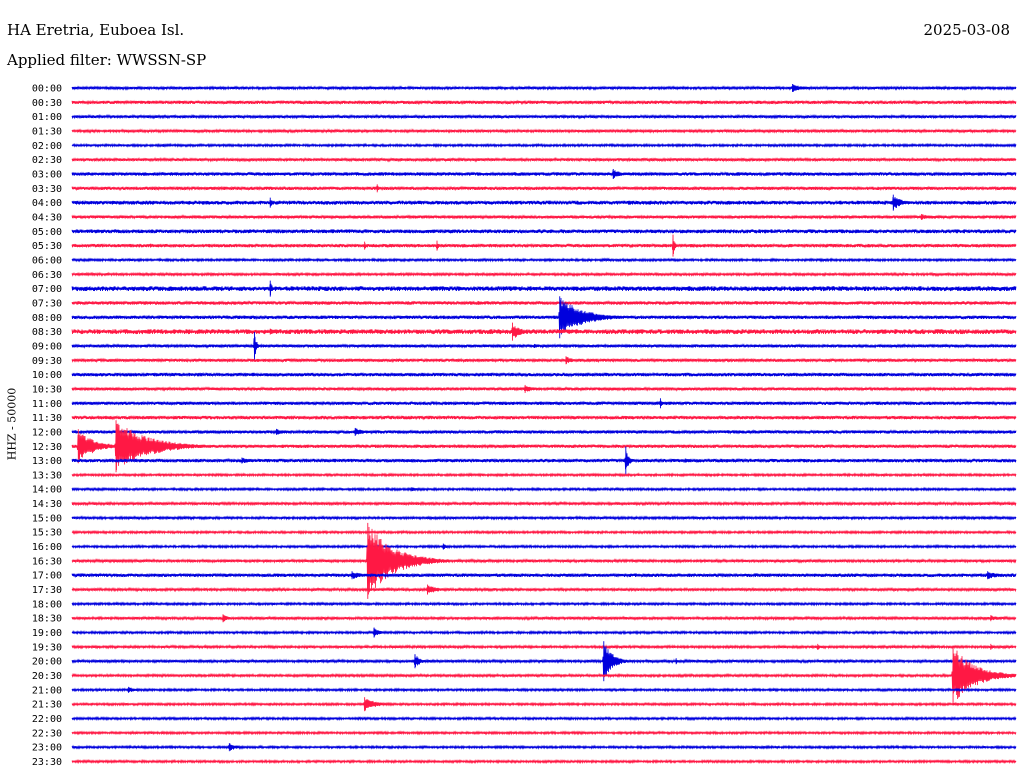  I want to click on row-time-label: 17:30, so click(47, 590).